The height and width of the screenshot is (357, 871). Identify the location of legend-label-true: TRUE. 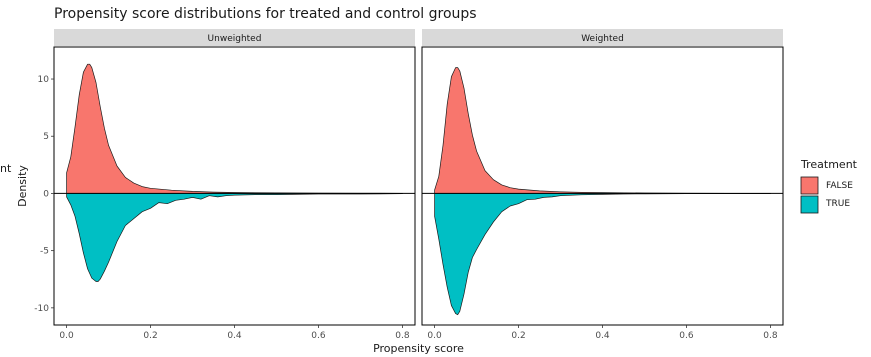
(838, 204).